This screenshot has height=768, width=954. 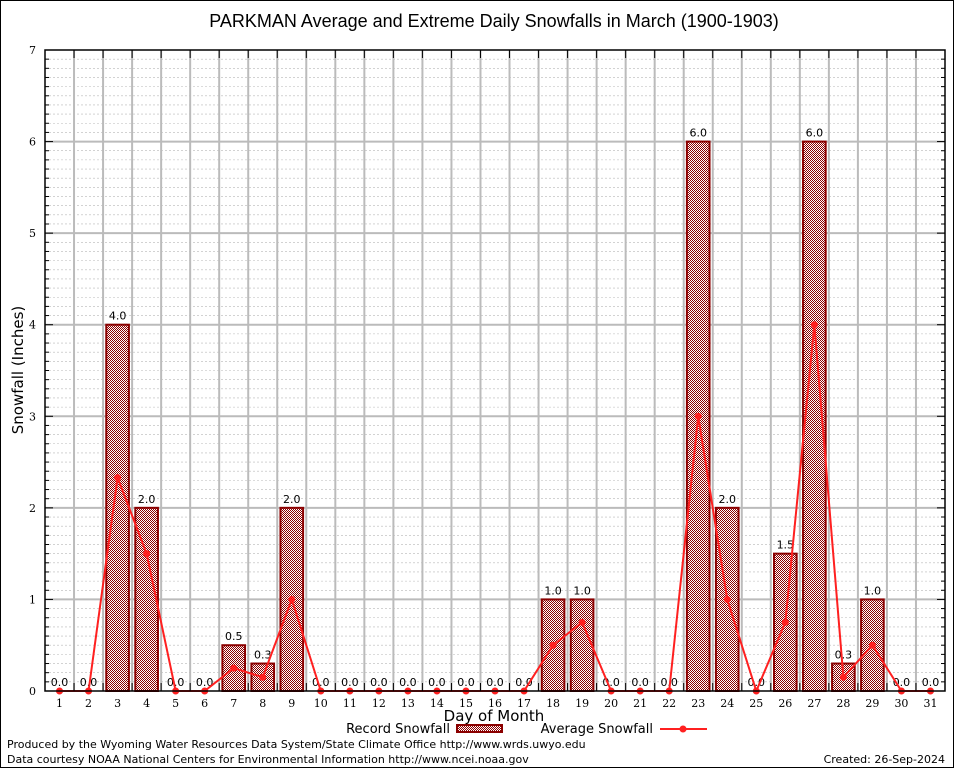 What do you see at coordinates (728, 499) in the screenshot?
I see `bar-label-day-24: 2.0` at bounding box center [728, 499].